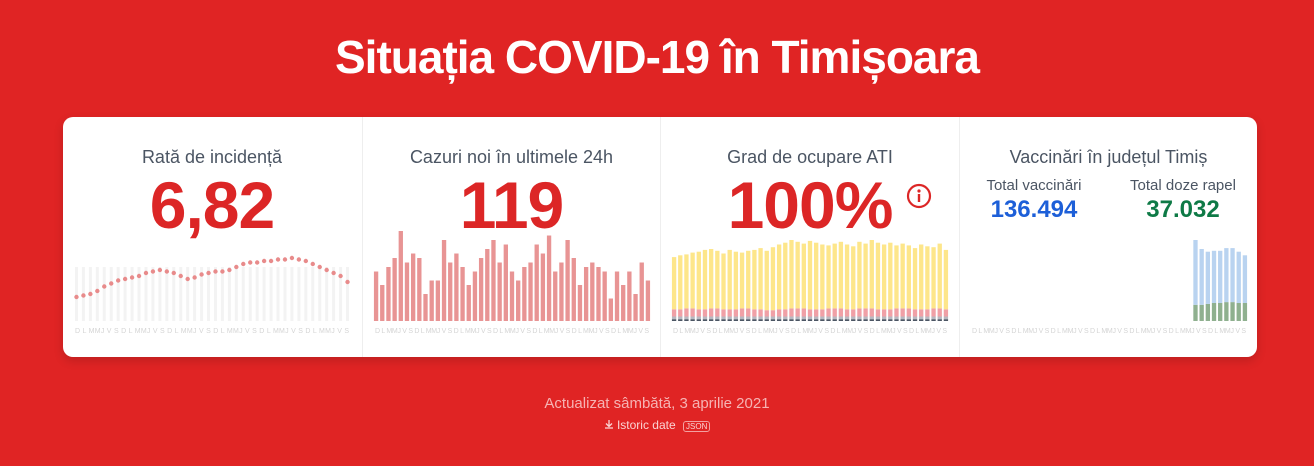 This screenshot has width=1314, height=466. What do you see at coordinates (919, 198) in the screenshot?
I see `info-icon` at bounding box center [919, 198].